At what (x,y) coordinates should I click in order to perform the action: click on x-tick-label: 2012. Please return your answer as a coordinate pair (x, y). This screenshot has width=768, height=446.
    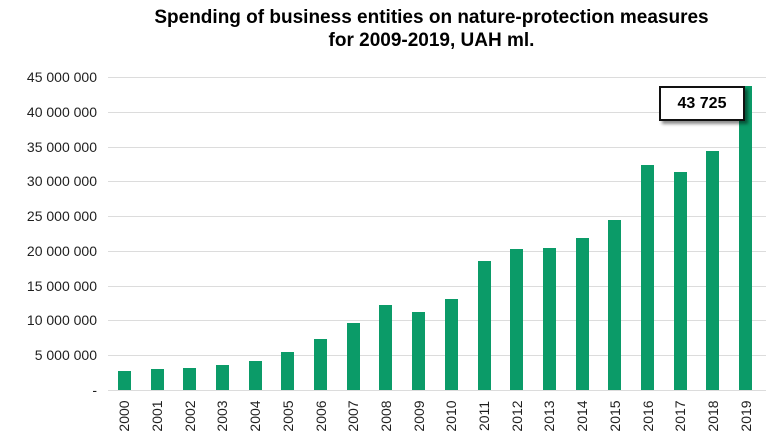
    Looking at the image, I should click on (516, 416).